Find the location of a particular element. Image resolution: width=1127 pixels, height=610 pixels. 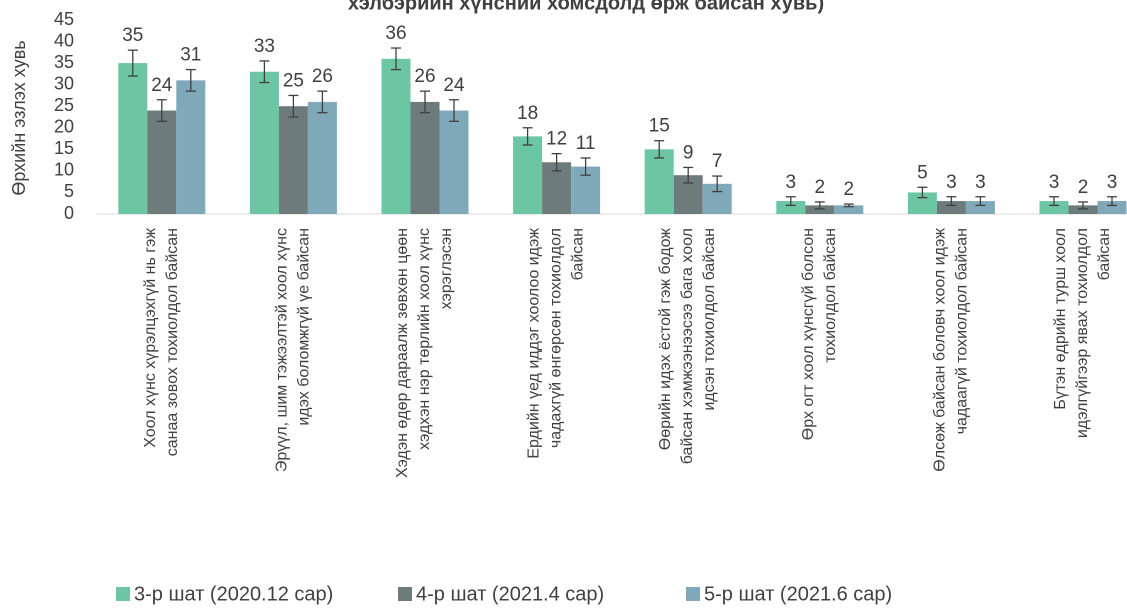

legend-label: 4-р шат (2021.4 сар) is located at coordinates (510, 594).